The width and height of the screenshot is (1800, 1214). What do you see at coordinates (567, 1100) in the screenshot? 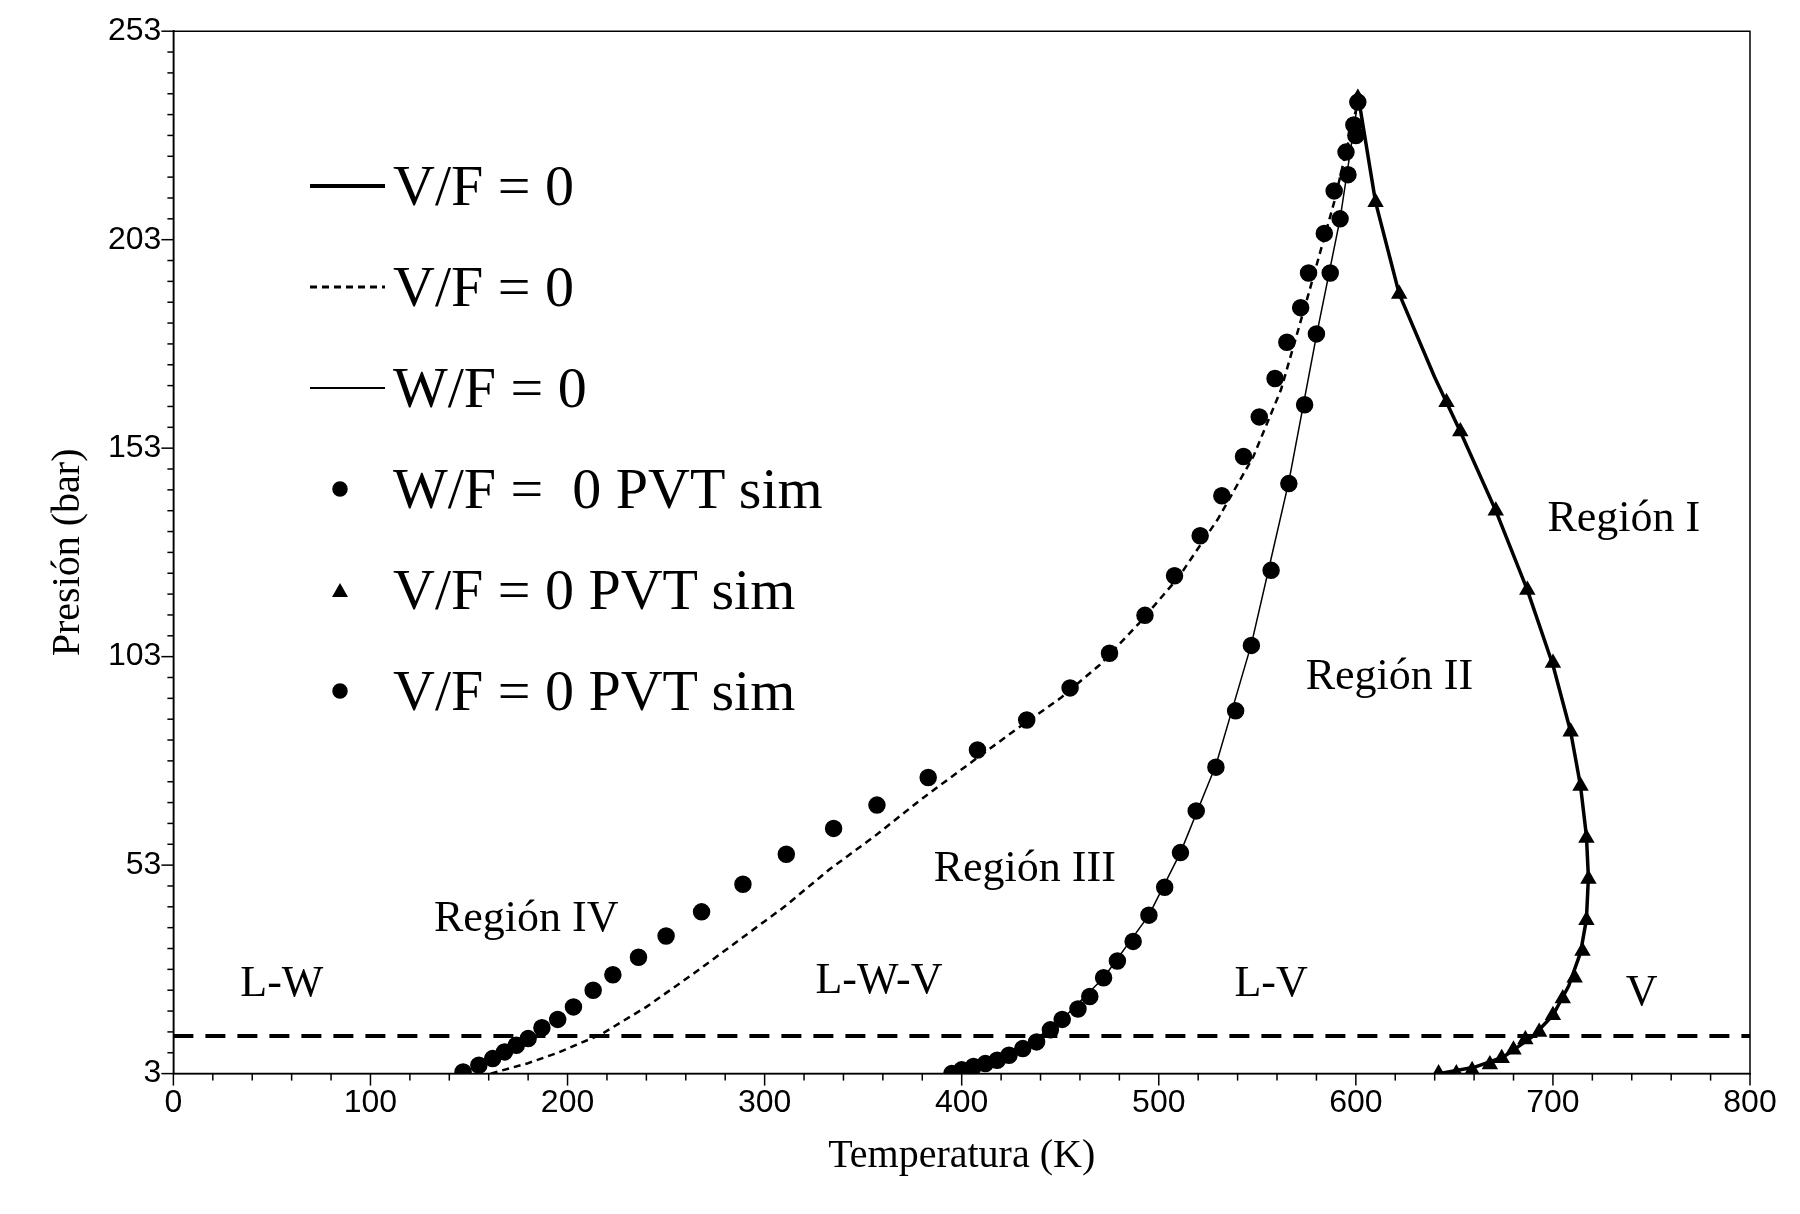
I see `x-tick-label: 200` at bounding box center [567, 1100].